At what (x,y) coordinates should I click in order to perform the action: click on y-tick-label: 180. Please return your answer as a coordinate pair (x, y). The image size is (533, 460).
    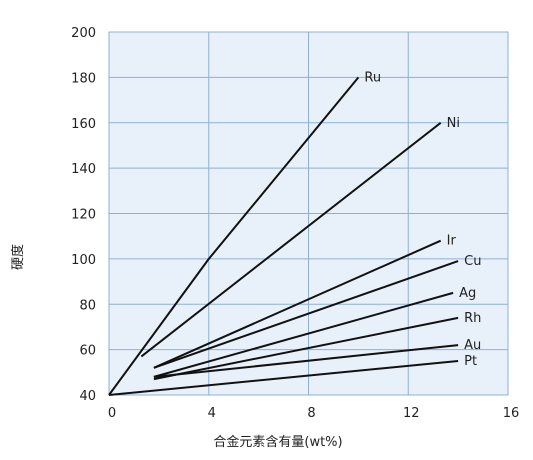
    Looking at the image, I should click on (83, 78).